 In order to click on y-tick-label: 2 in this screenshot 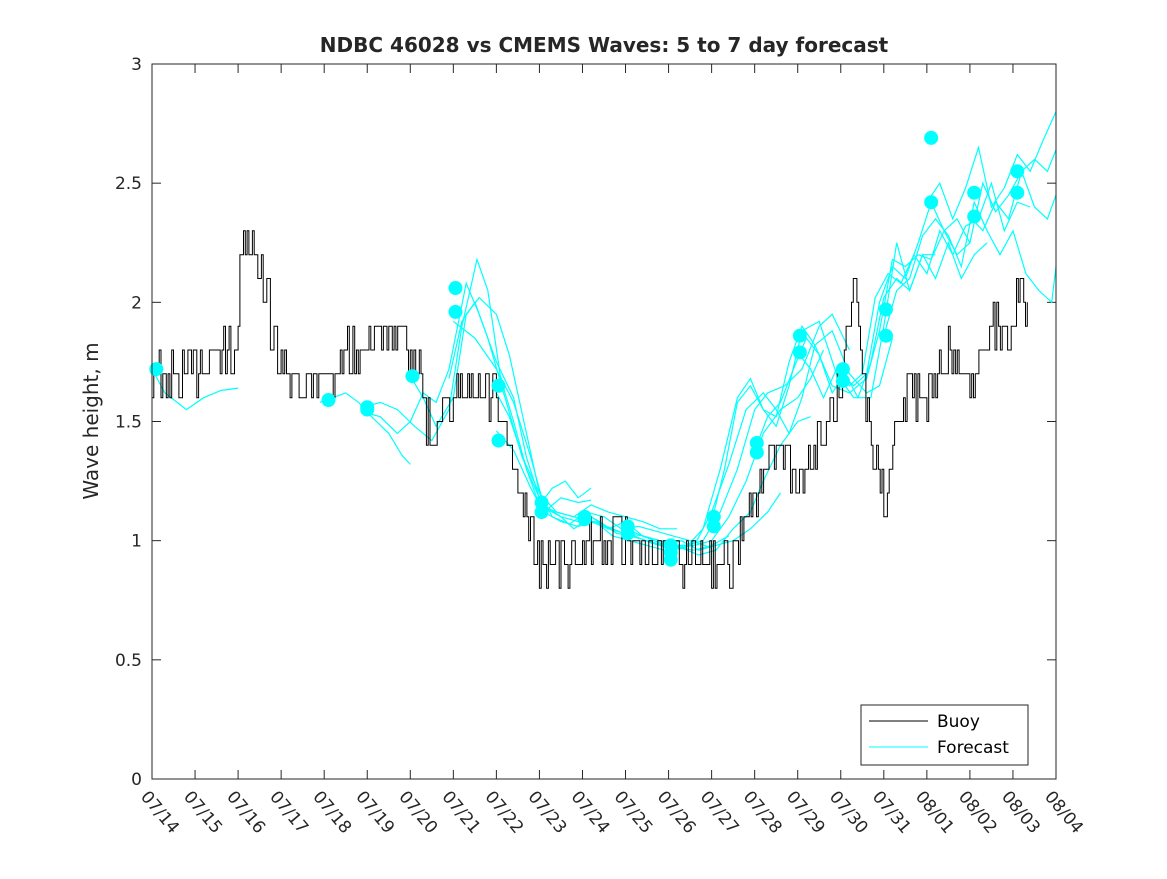, I will do `click(136, 303)`.